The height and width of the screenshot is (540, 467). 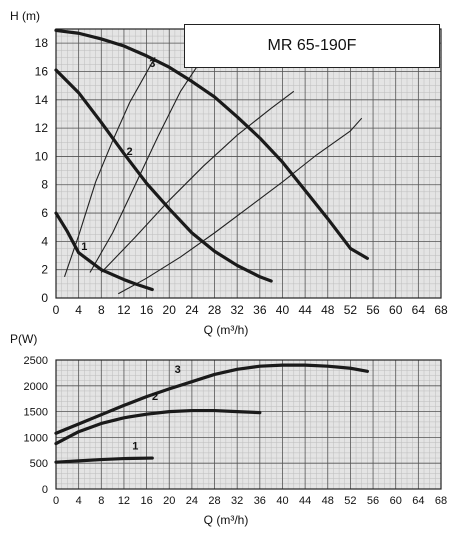 I want to click on power-x-tick-label: 20, so click(x=169, y=501).